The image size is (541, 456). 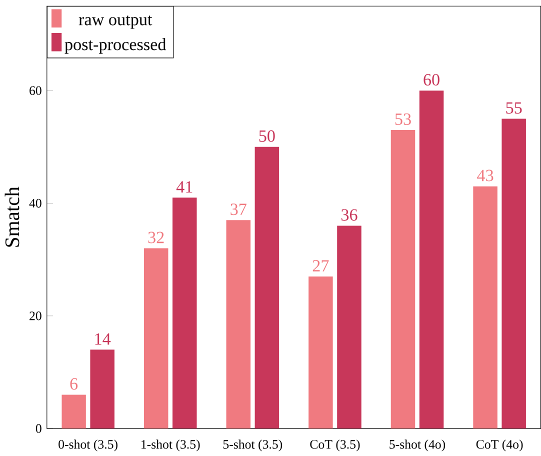 What do you see at coordinates (103, 339) in the screenshot?
I see `data-label: 14` at bounding box center [103, 339].